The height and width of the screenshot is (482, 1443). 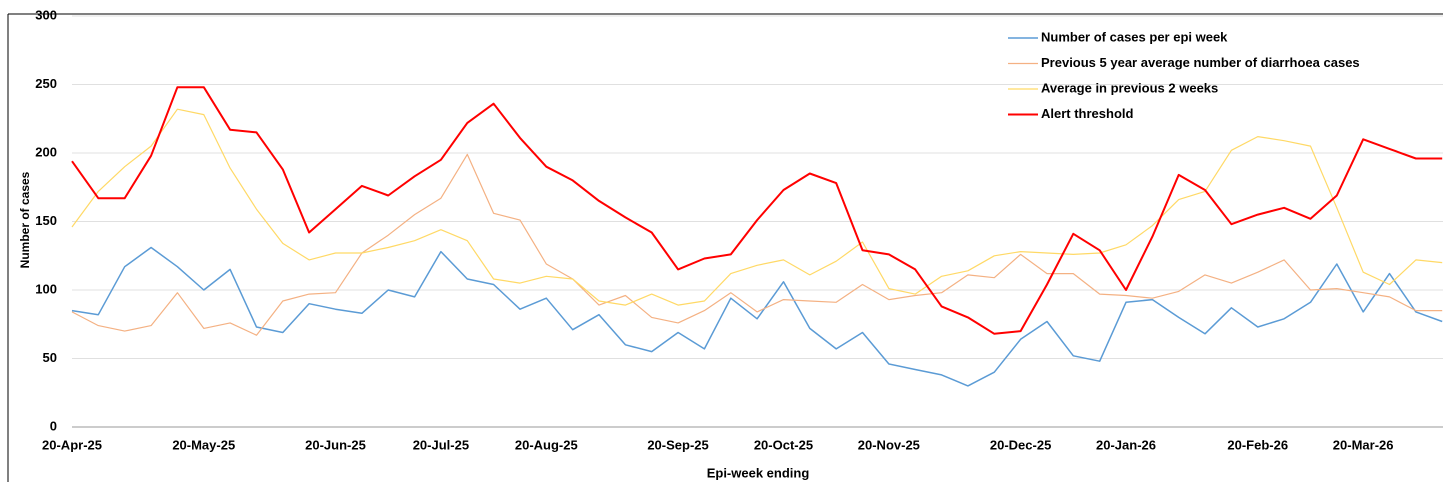 What do you see at coordinates (46, 288) in the screenshot?
I see `y-tick-label: 100` at bounding box center [46, 288].